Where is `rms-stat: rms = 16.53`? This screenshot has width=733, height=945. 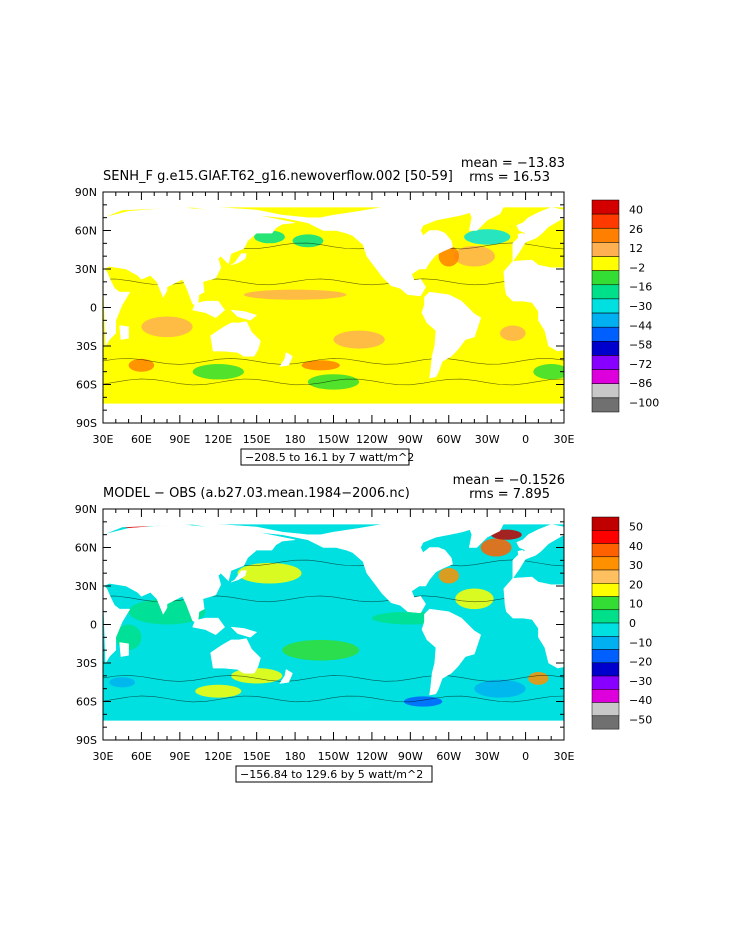 rms-stat: rms = 16.53 is located at coordinates (509, 177).